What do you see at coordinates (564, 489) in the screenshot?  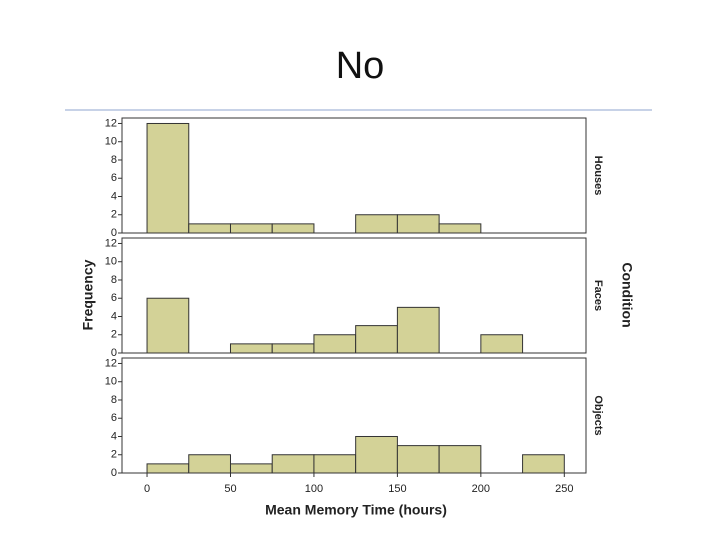 I see `x-tick-label: 250` at bounding box center [564, 489].